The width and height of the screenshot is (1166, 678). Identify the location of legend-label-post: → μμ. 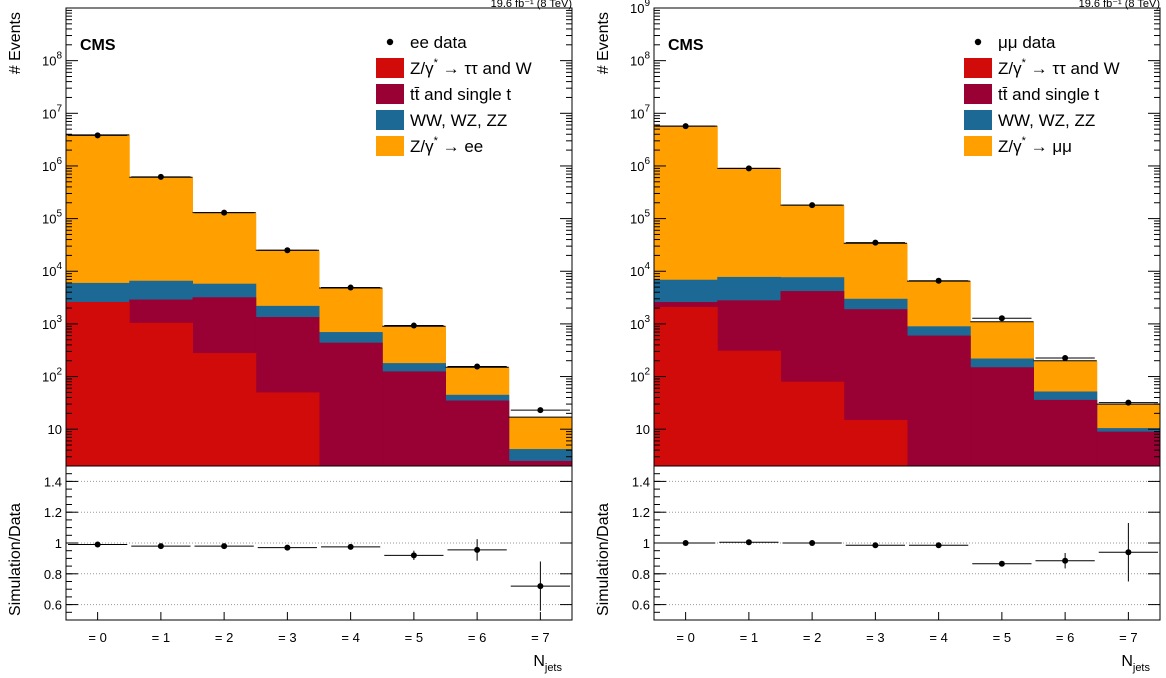
(1049, 146).